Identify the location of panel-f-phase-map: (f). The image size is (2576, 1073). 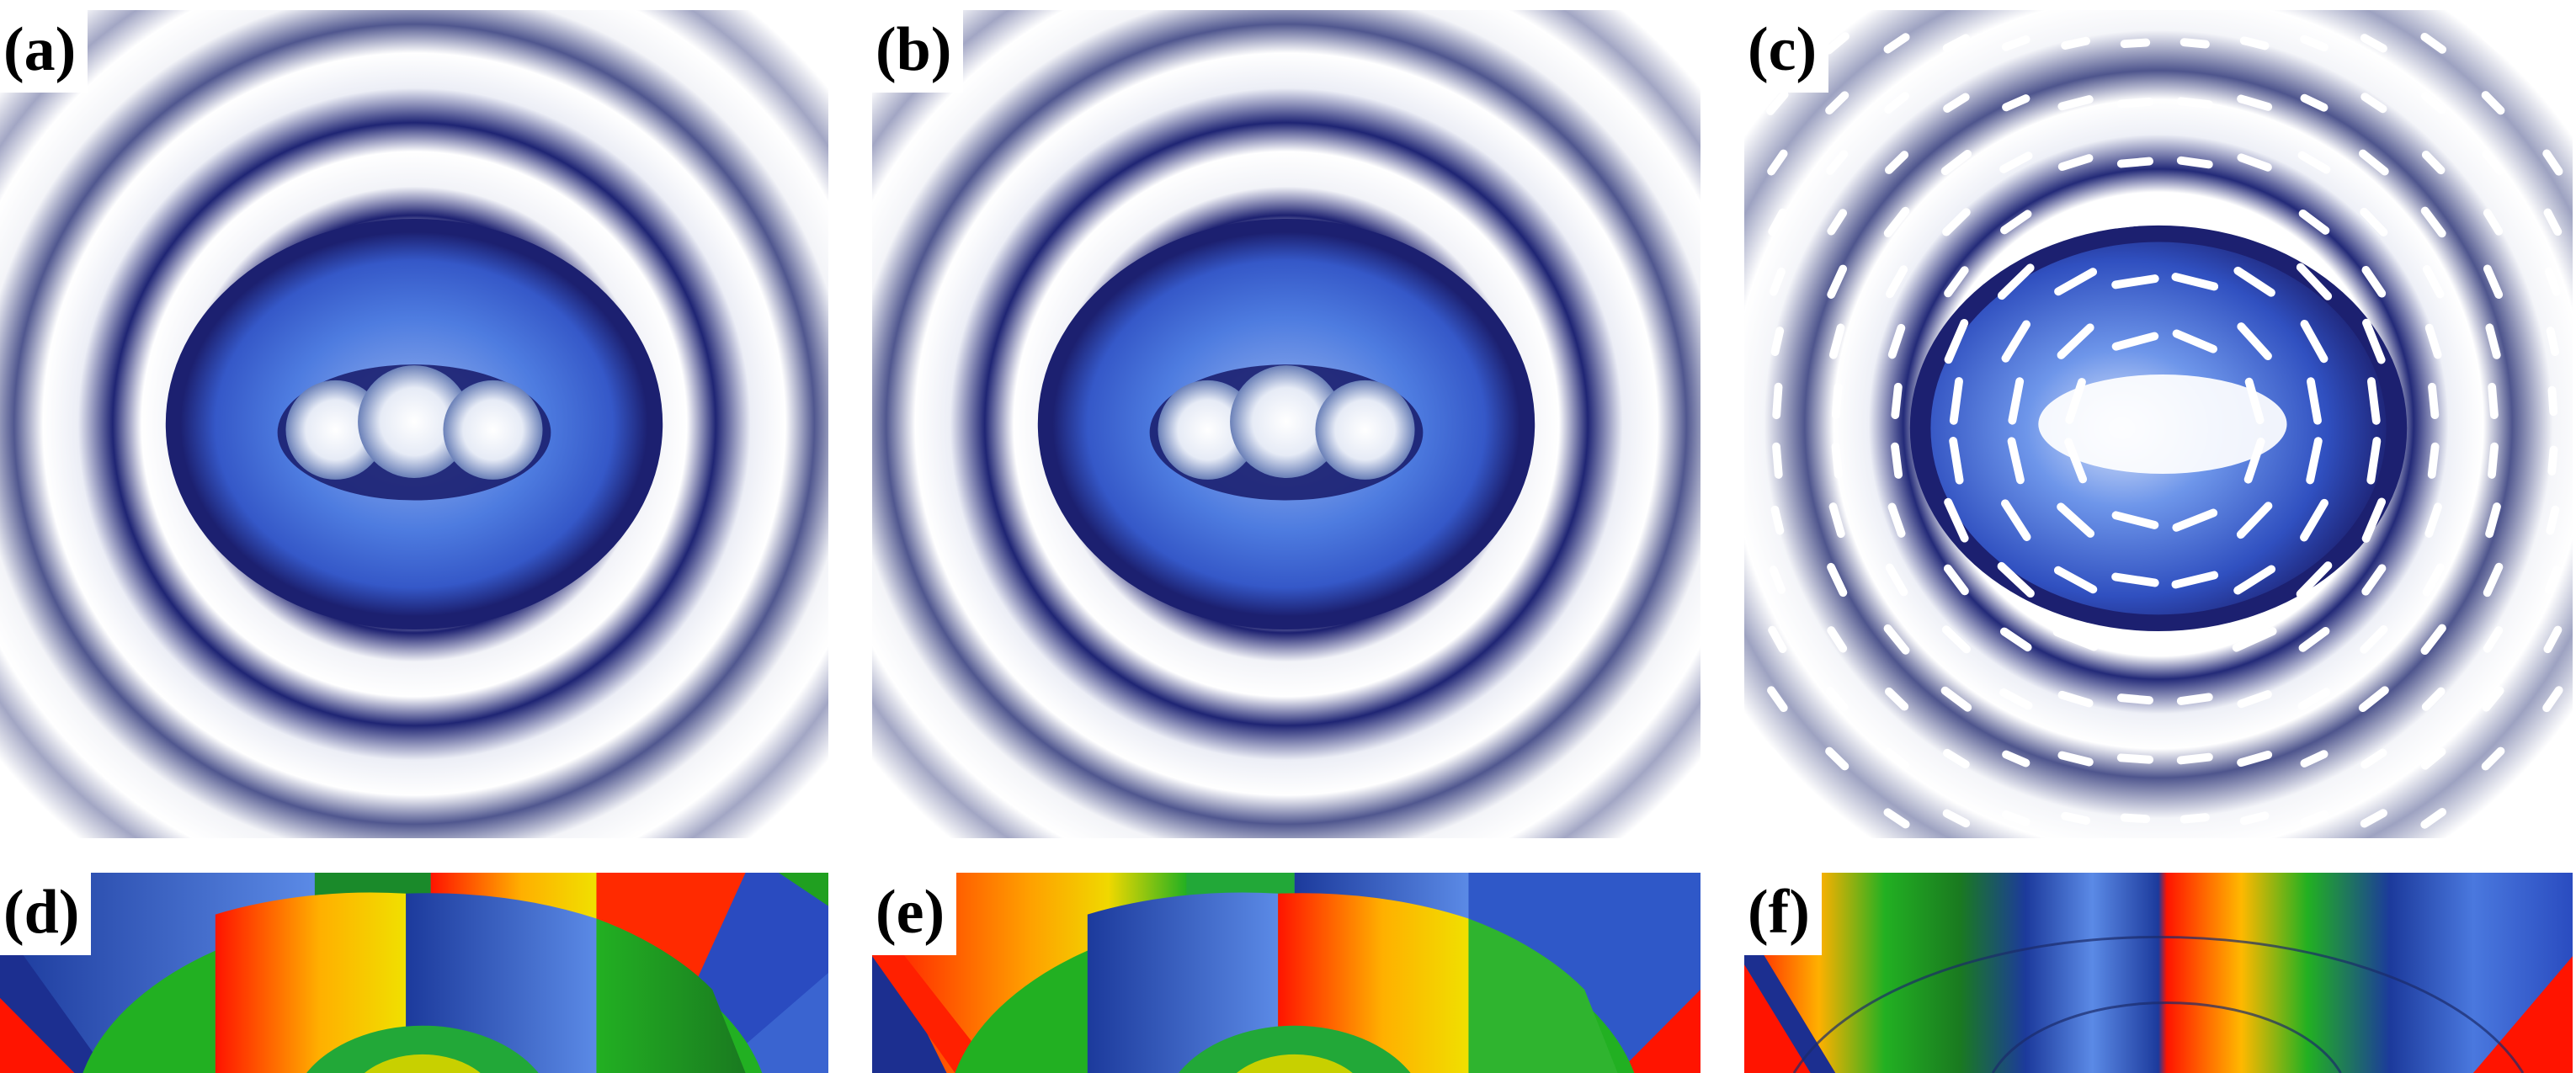
(2158, 973).